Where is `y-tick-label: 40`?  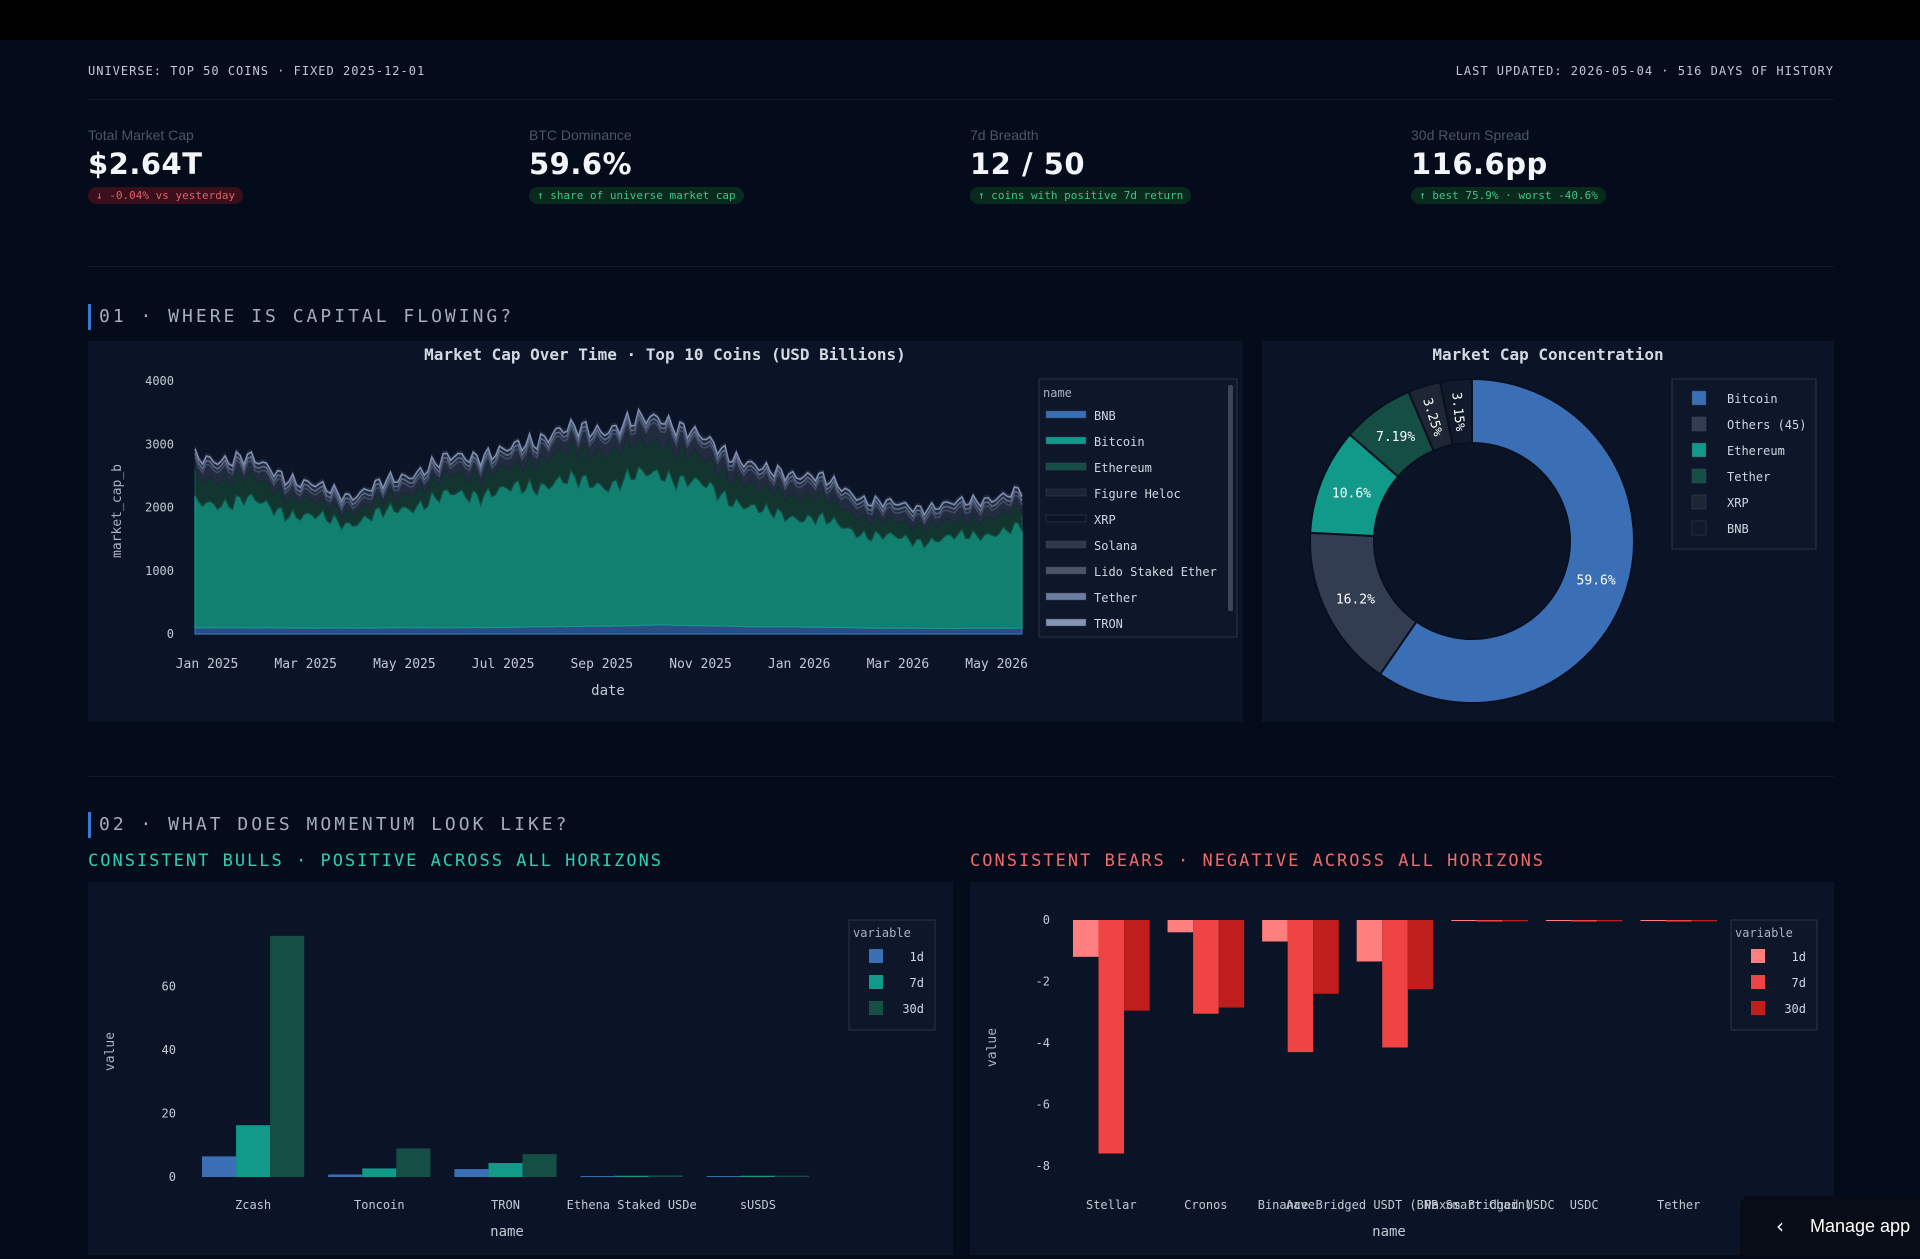
y-tick-label: 40 is located at coordinates (169, 1050).